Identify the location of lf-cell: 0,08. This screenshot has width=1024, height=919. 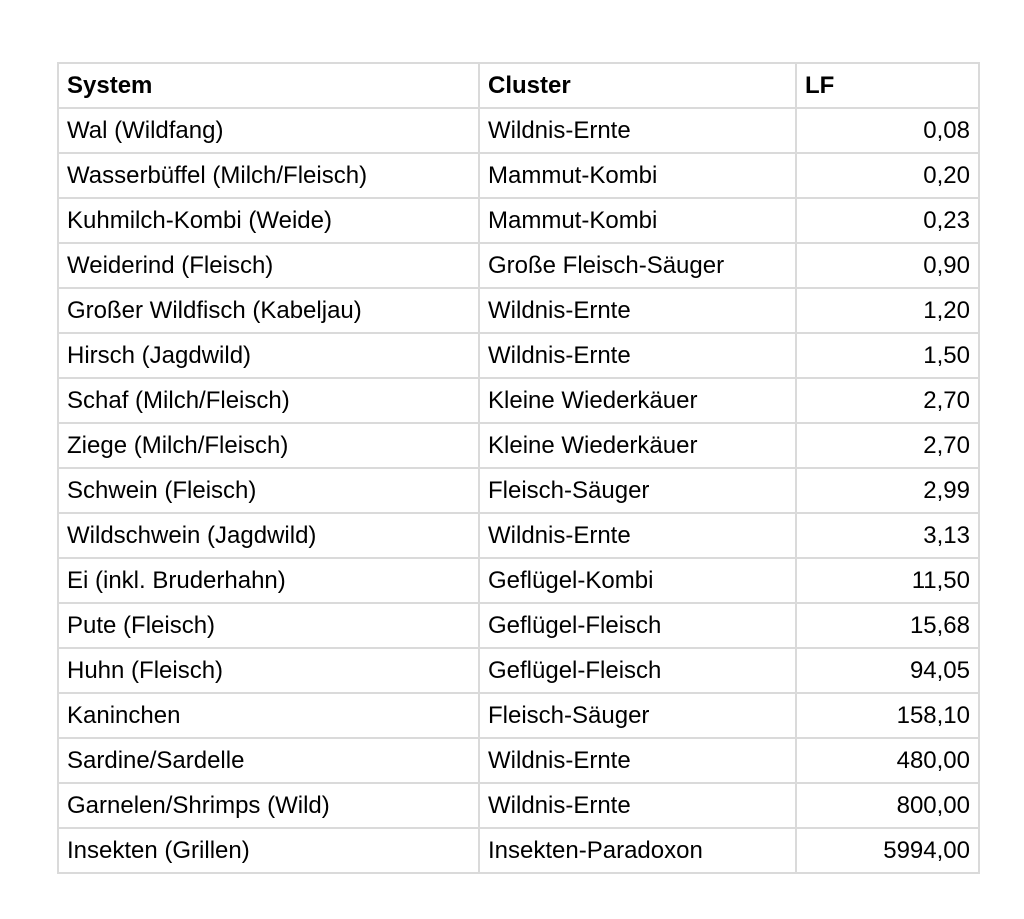
(887, 130).